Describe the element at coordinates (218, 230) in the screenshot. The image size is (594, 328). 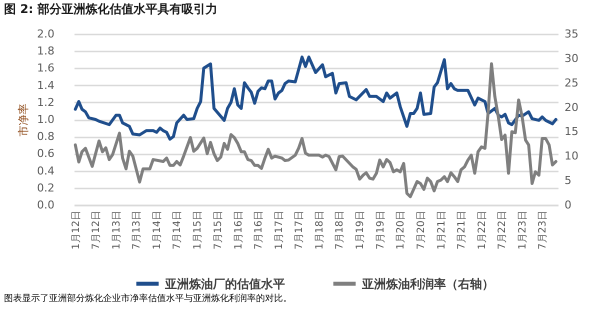
I see `x-tick-label: 7月15日` at that location.